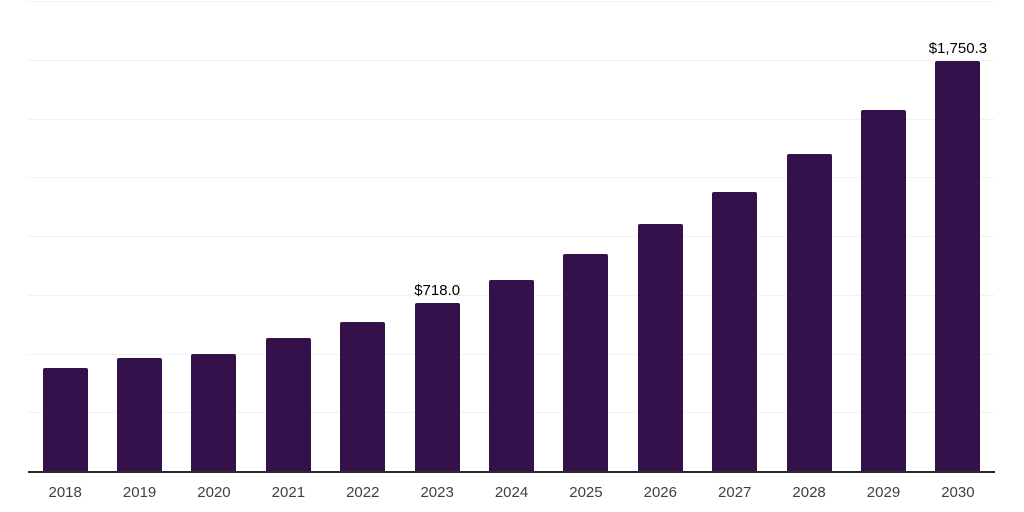  What do you see at coordinates (139, 492) in the screenshot?
I see `x-axis-tick-label: 2019` at bounding box center [139, 492].